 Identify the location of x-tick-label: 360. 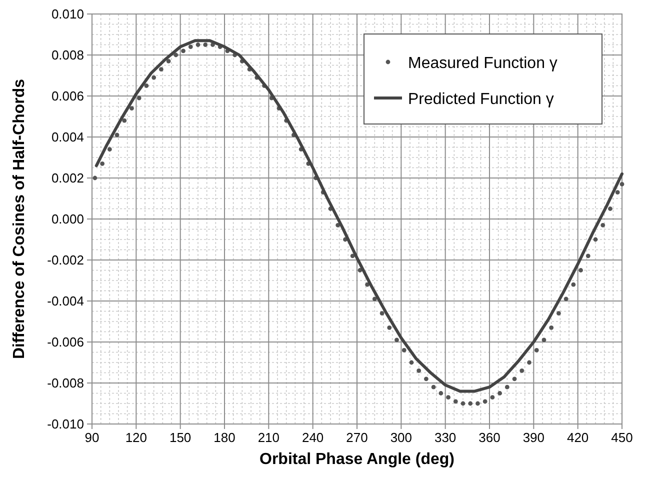
(489, 437).